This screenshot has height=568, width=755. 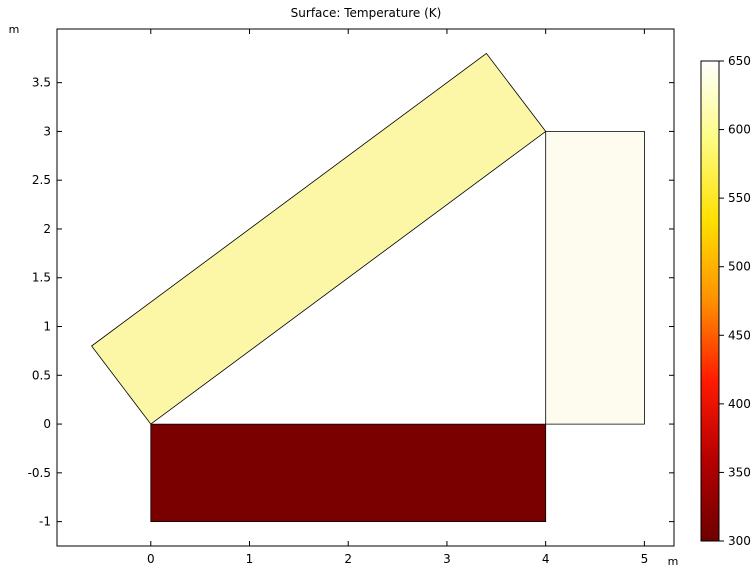 What do you see at coordinates (673, 561) in the screenshot?
I see `x-axis-unit-label: m` at bounding box center [673, 561].